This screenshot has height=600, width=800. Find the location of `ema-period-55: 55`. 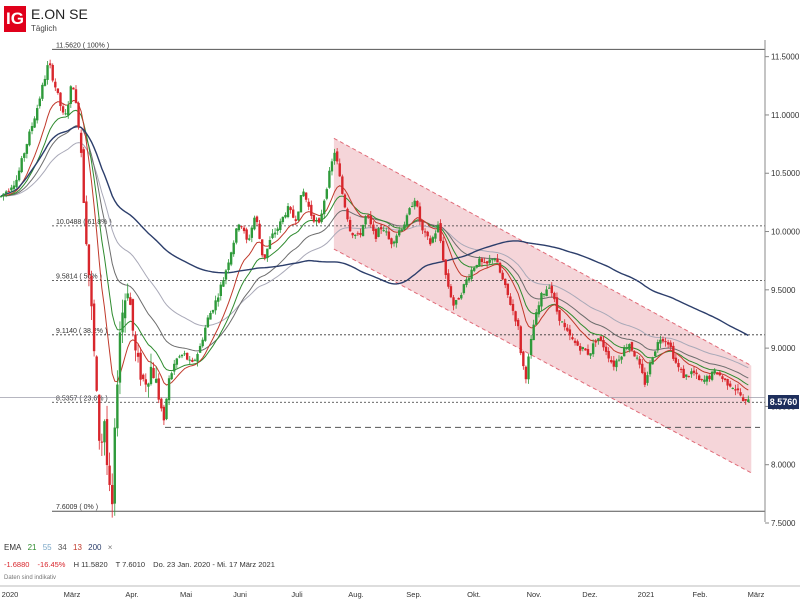

ema-period-55: 55 is located at coordinates (47, 547).